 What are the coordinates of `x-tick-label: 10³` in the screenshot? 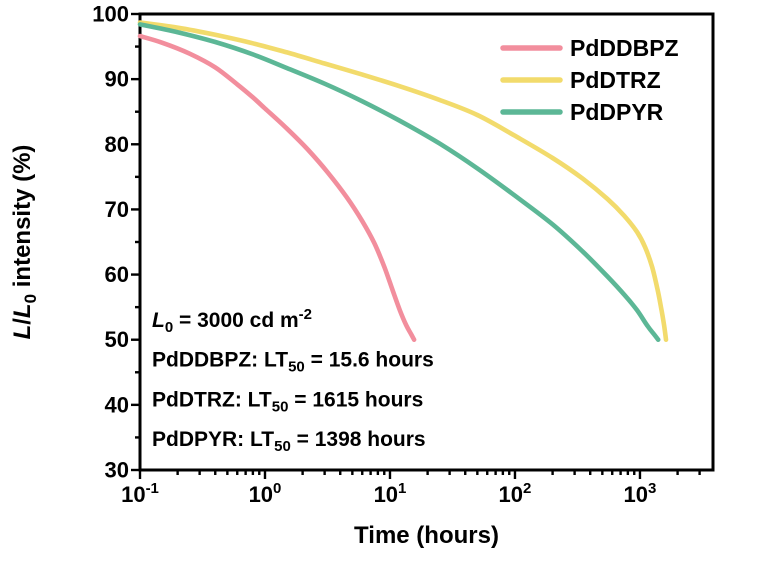 It's located at (640, 493).